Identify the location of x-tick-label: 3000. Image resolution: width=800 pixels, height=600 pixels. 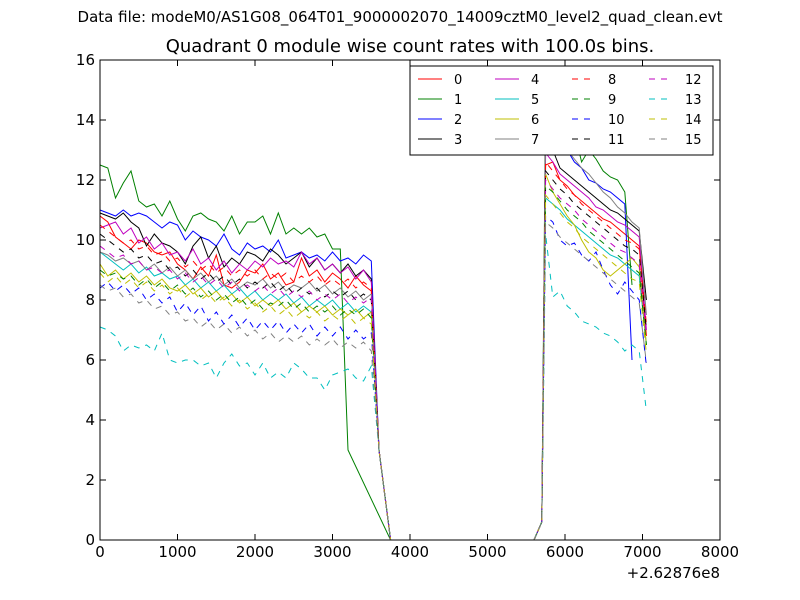
(332, 552).